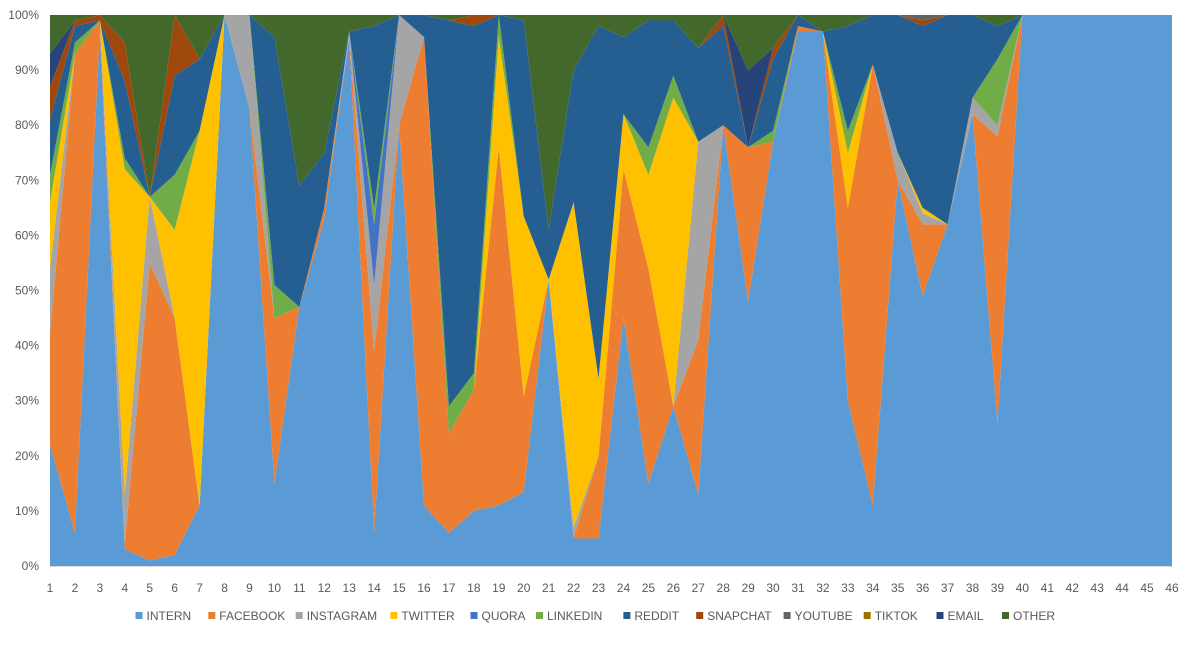  I want to click on legend-label: INTERN, so click(169, 616).